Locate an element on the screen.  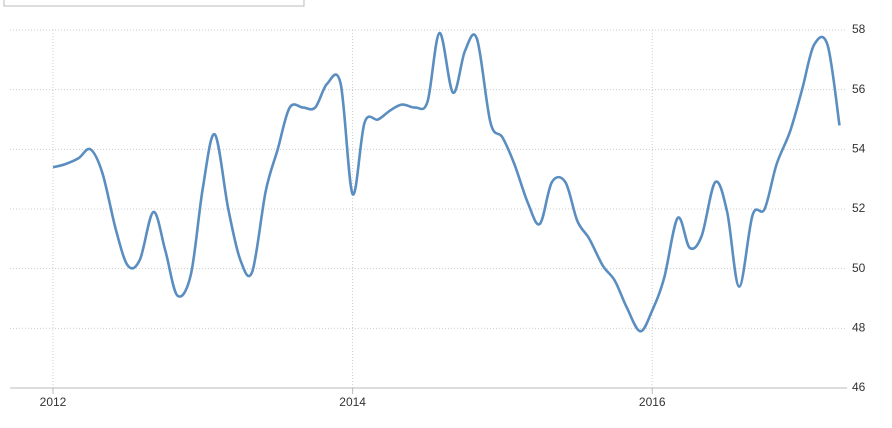
x-tick-label: 2012 is located at coordinates (53, 402).